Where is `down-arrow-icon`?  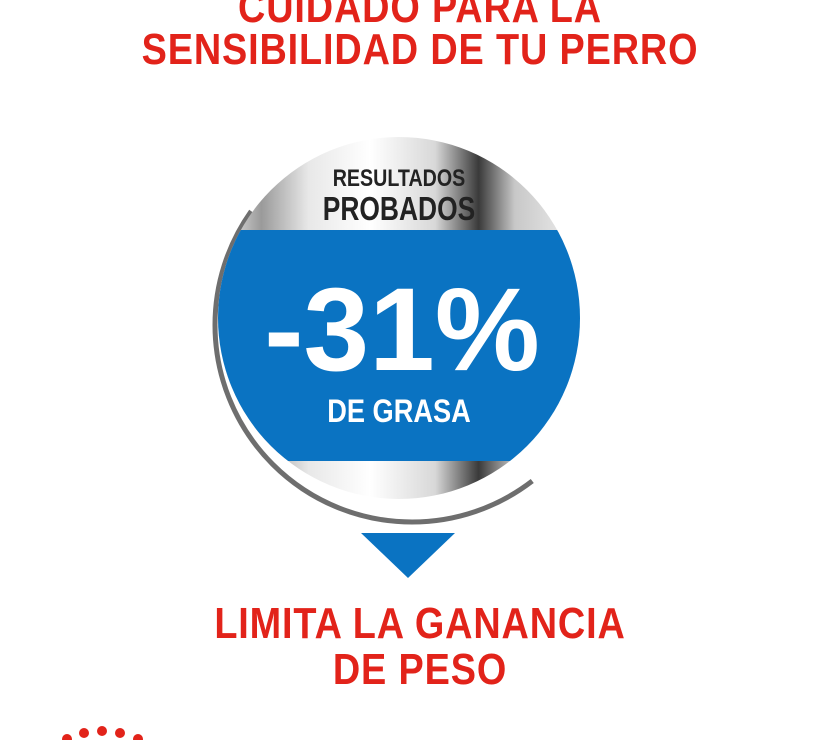
down-arrow-icon is located at coordinates (408, 555).